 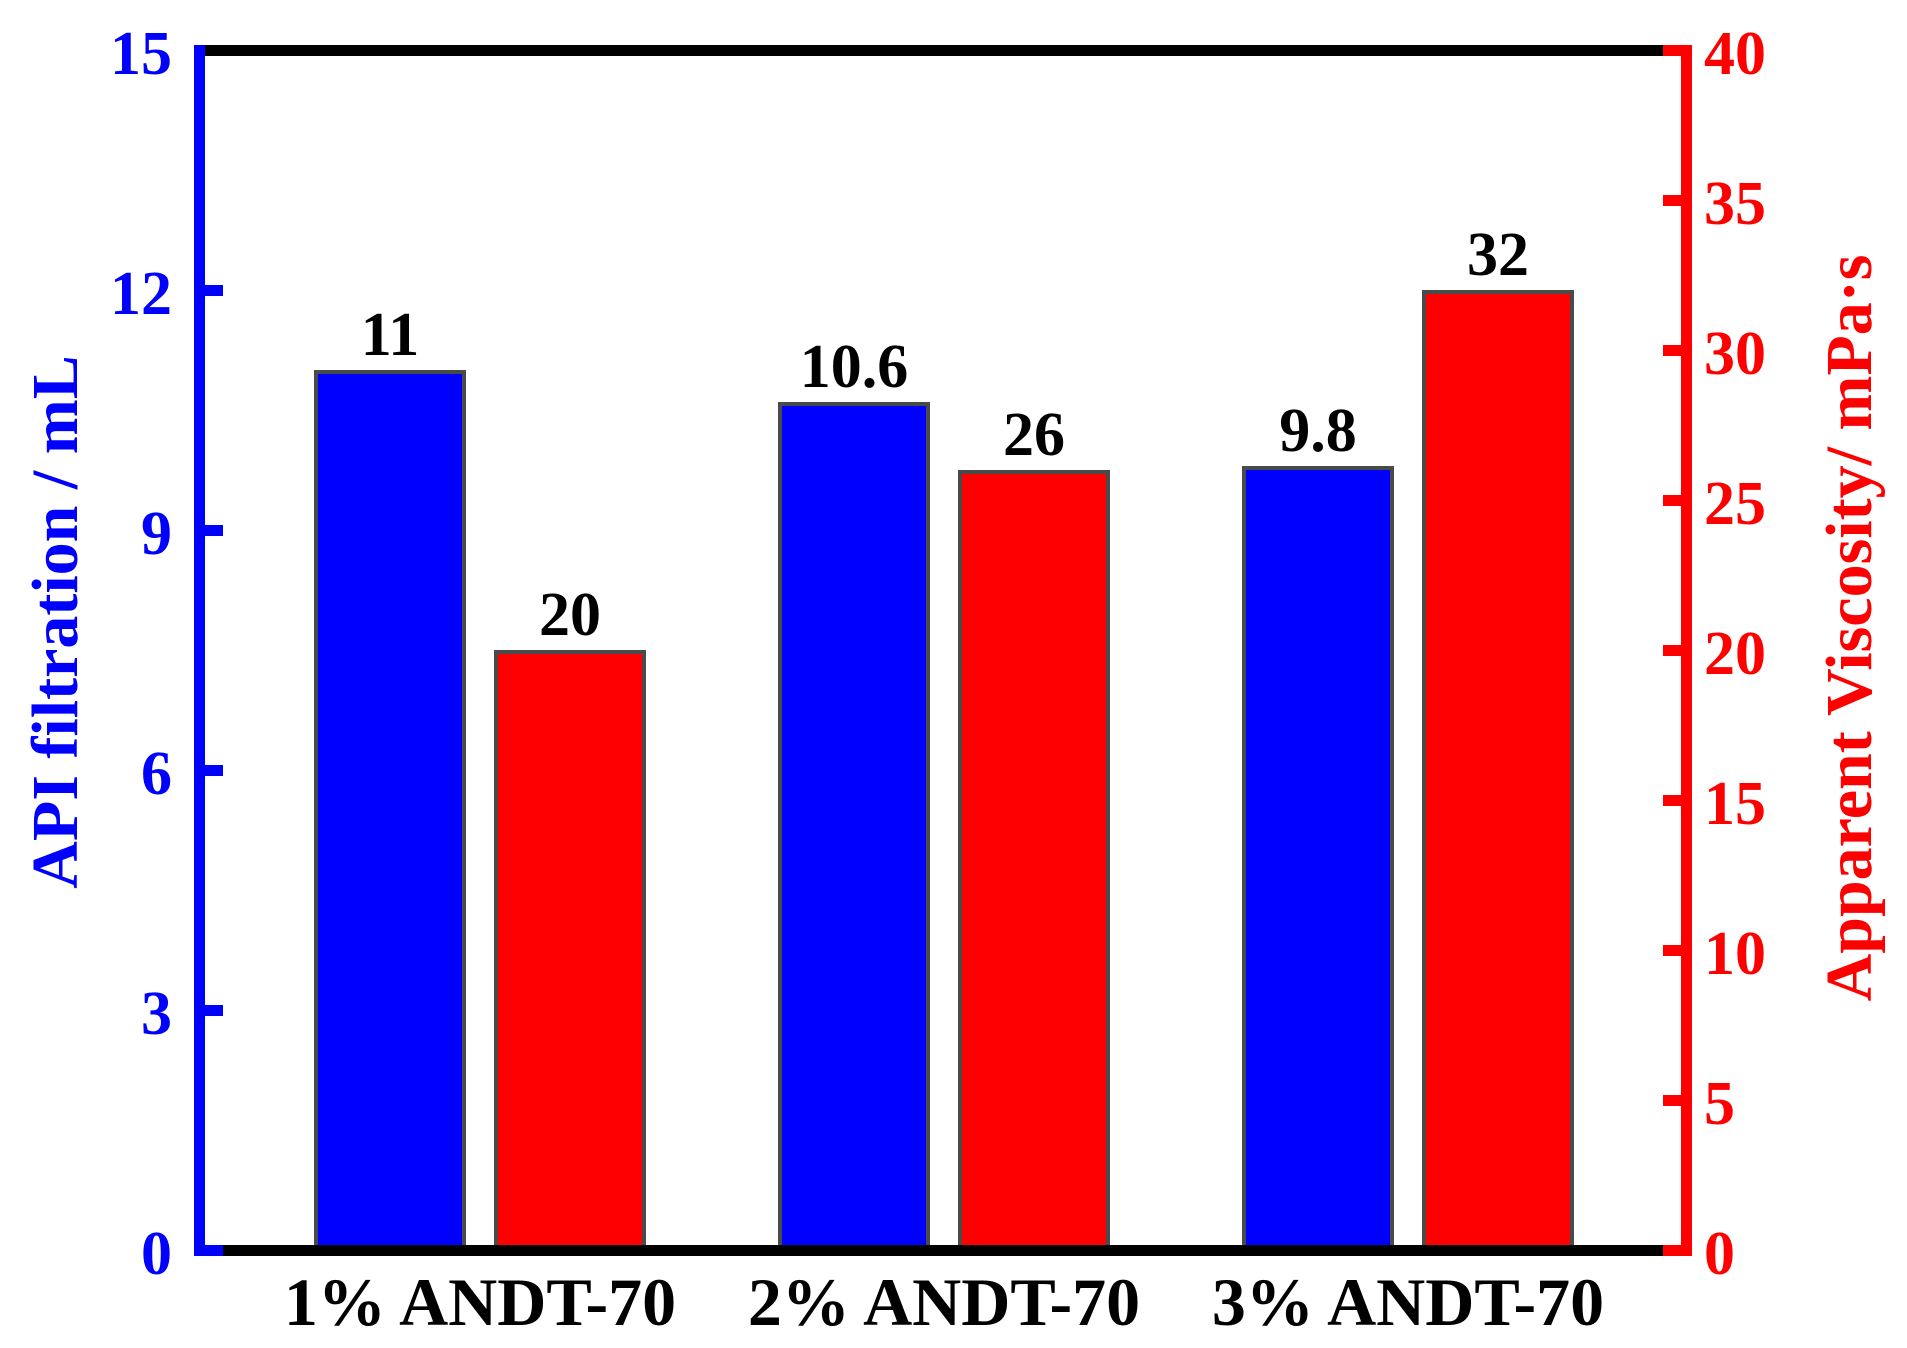 I want to click on bar-value-label: 10.6, so click(x=854, y=367).